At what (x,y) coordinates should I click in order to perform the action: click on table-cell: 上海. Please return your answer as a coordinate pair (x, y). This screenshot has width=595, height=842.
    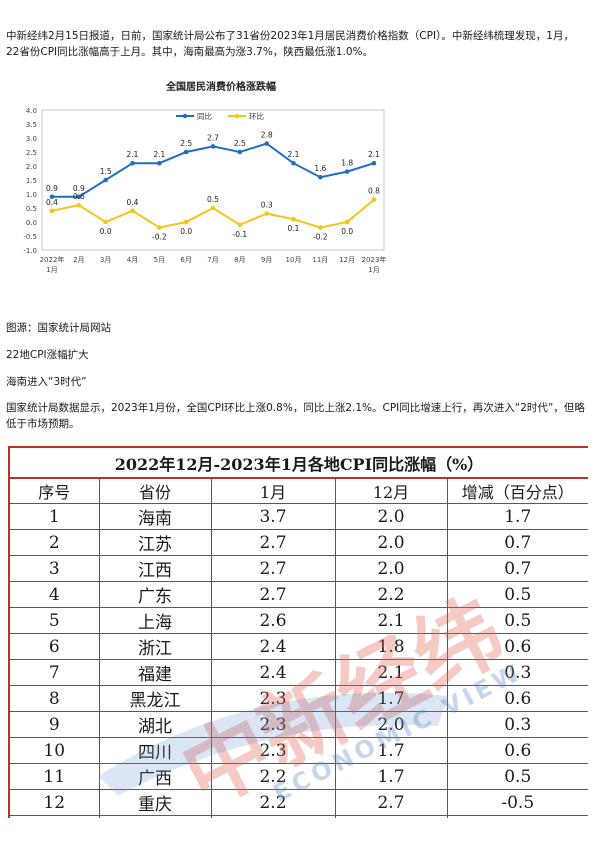
    Looking at the image, I should click on (155, 620).